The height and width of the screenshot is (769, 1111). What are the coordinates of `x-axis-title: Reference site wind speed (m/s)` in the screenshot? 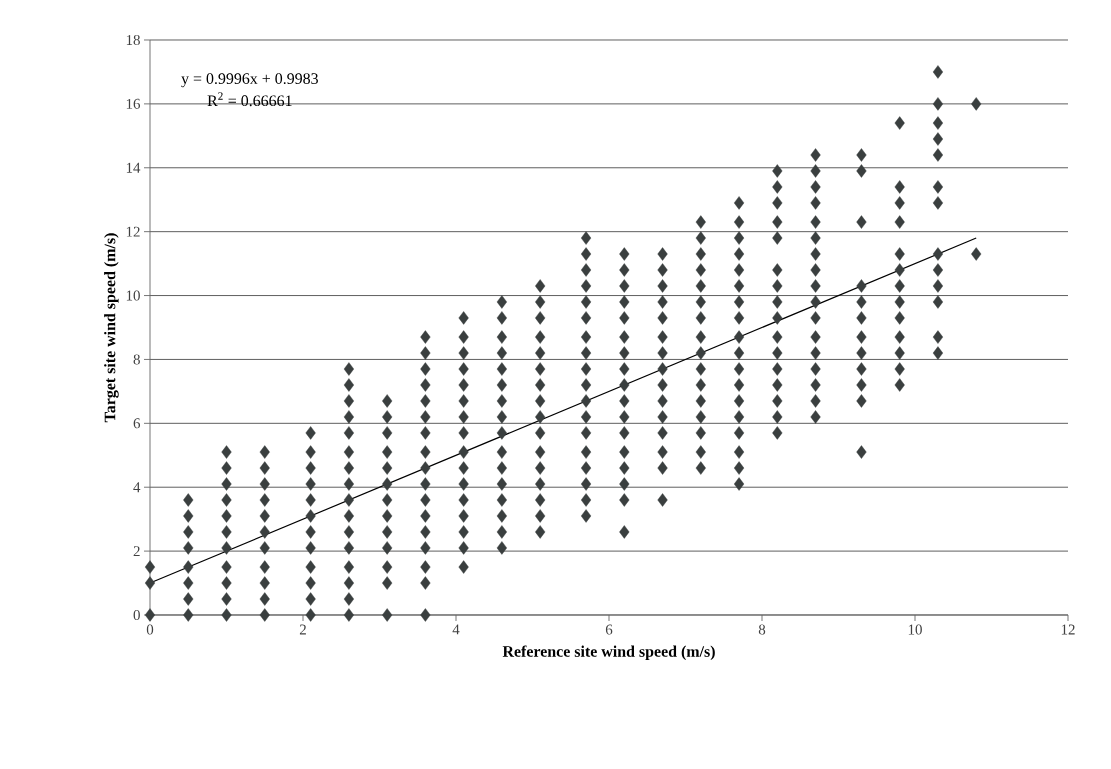 It's located at (608, 653).